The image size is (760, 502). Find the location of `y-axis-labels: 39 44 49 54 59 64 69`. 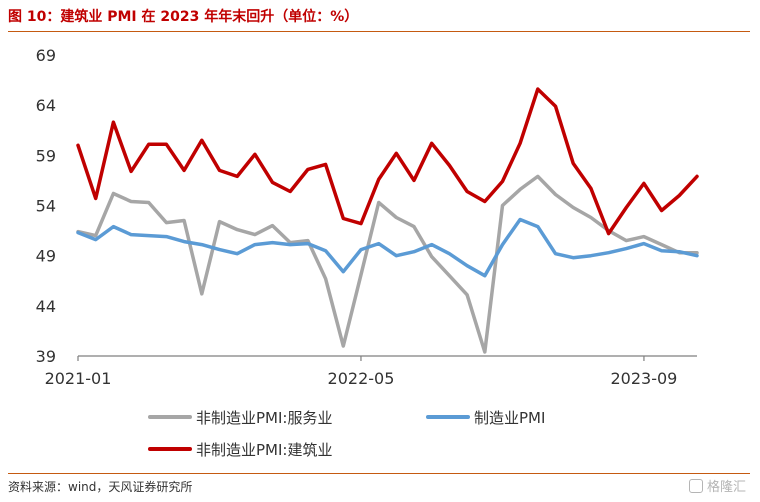

y-axis-labels: 39 44 49 54 59 64 69 is located at coordinates (46, 206).